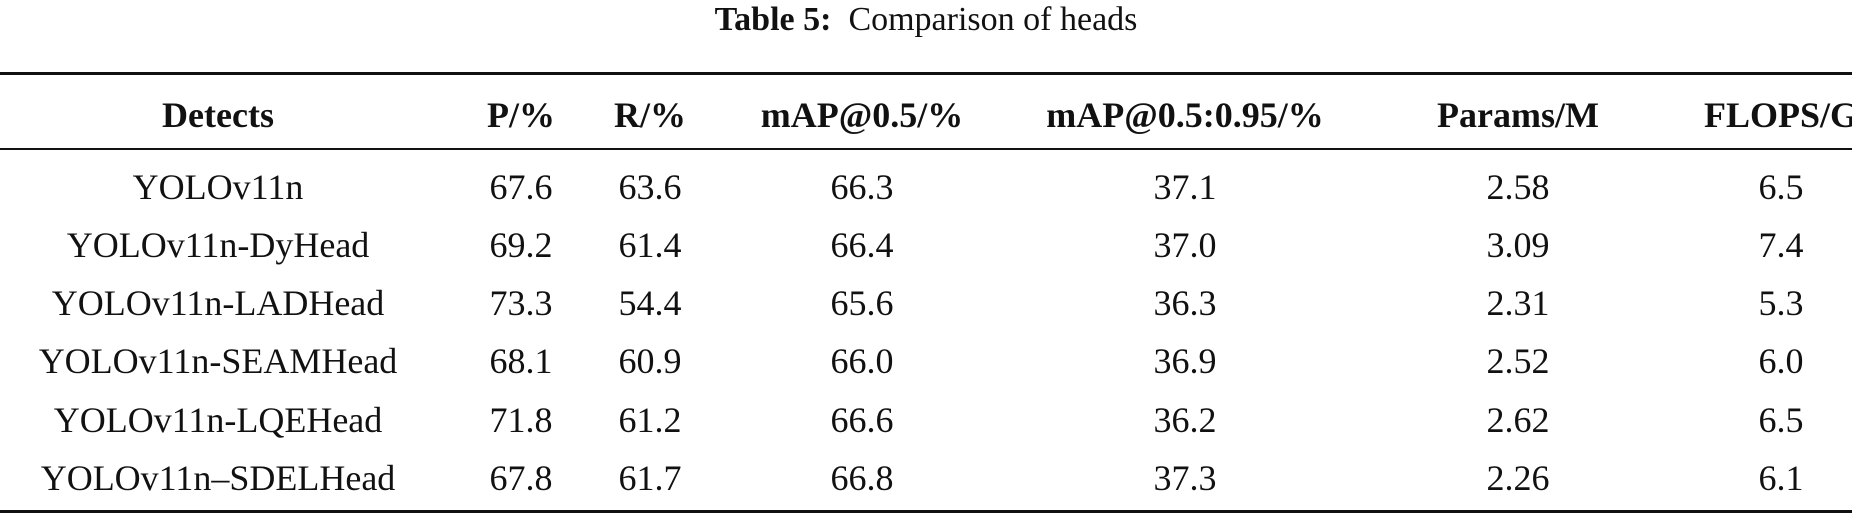 The height and width of the screenshot is (515, 1852). What do you see at coordinates (1518, 187) in the screenshot?
I see `table-cell: 2.58` at bounding box center [1518, 187].